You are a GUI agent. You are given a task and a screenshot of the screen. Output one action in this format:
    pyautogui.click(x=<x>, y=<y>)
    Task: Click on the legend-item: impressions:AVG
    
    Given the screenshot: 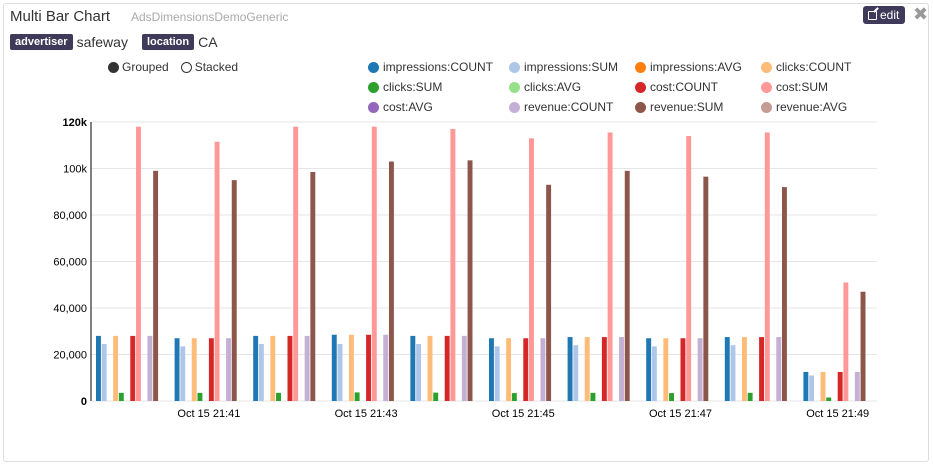 What is the action you would take?
    pyautogui.click(x=698, y=67)
    